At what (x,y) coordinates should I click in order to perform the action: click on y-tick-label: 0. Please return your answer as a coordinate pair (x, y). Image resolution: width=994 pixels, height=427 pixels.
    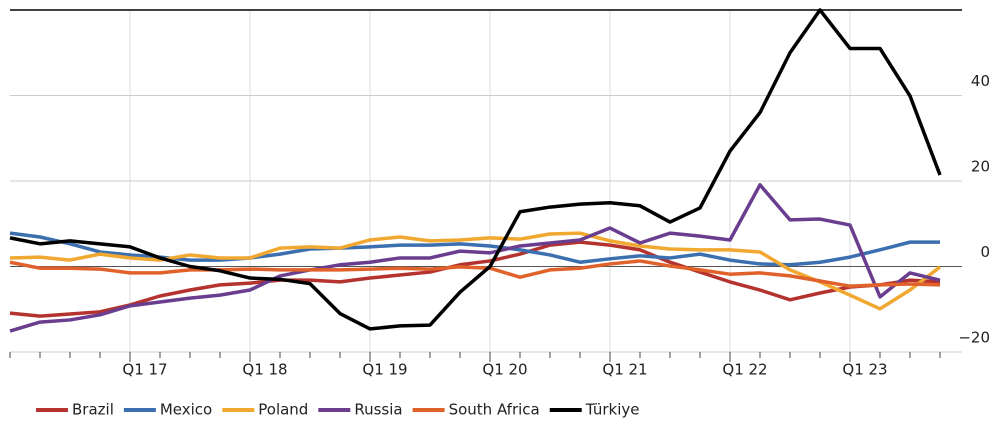
    Looking at the image, I should click on (985, 252).